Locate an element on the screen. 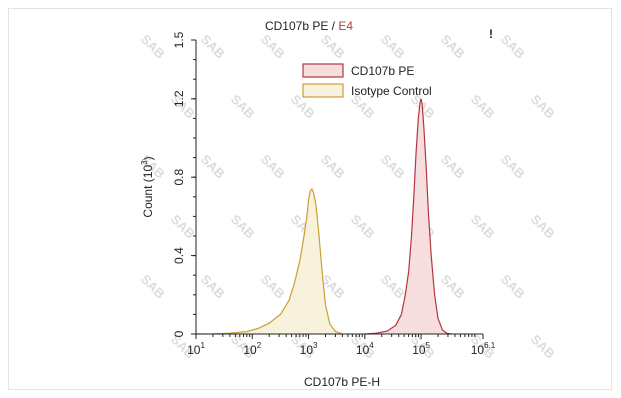 The height and width of the screenshot is (398, 621). watermark-26: SAB is located at coordinates (483, 227).